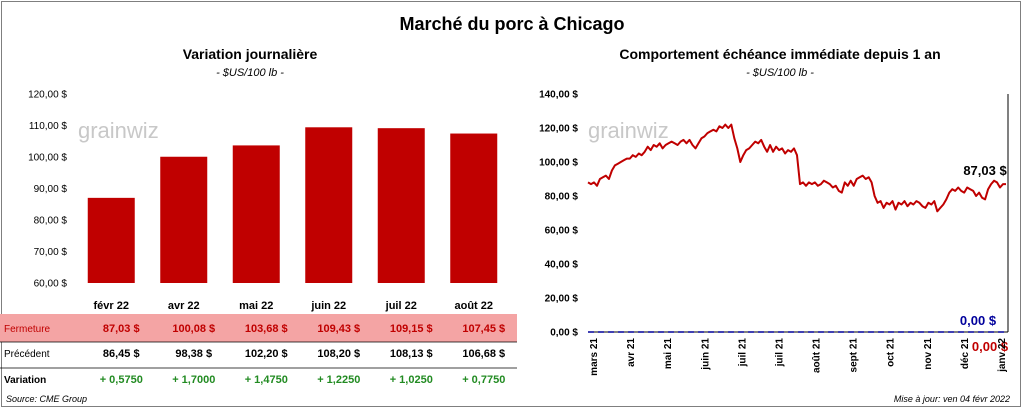 This screenshot has width=1024, height=412. What do you see at coordinates (250, 54) in the screenshot?
I see `left-chart-subtitle: Variation journalière` at bounding box center [250, 54].